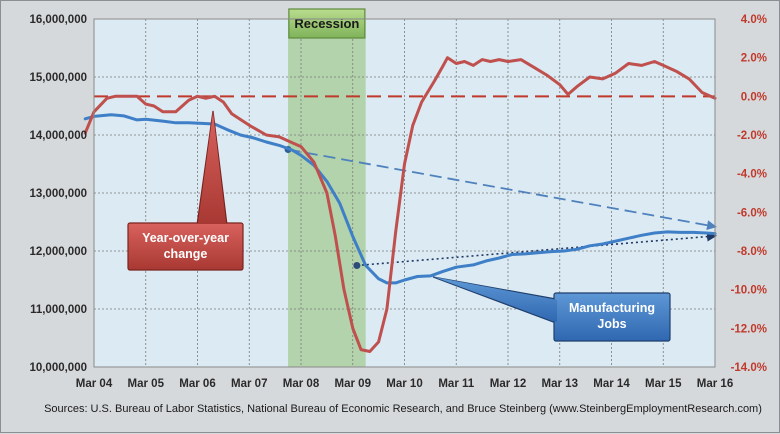  I want to click on x-tick-label: Mar 12, so click(508, 384).